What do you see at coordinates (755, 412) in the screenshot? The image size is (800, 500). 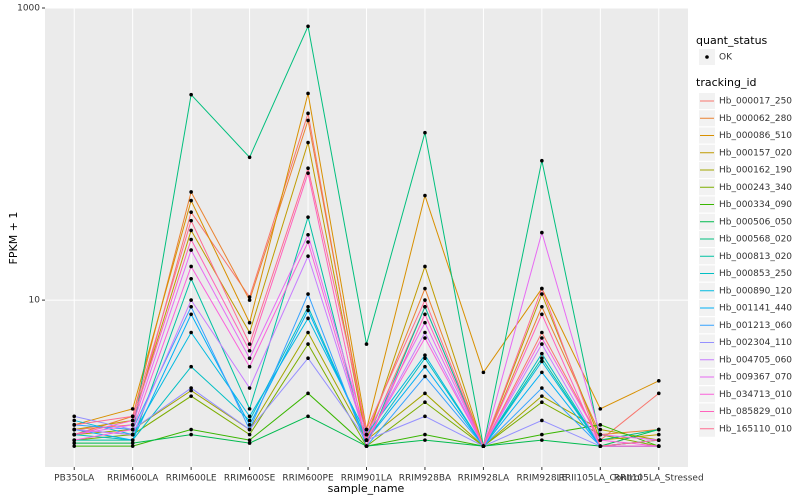 I see `legend-label: Hb_085829_010` at bounding box center [755, 412].